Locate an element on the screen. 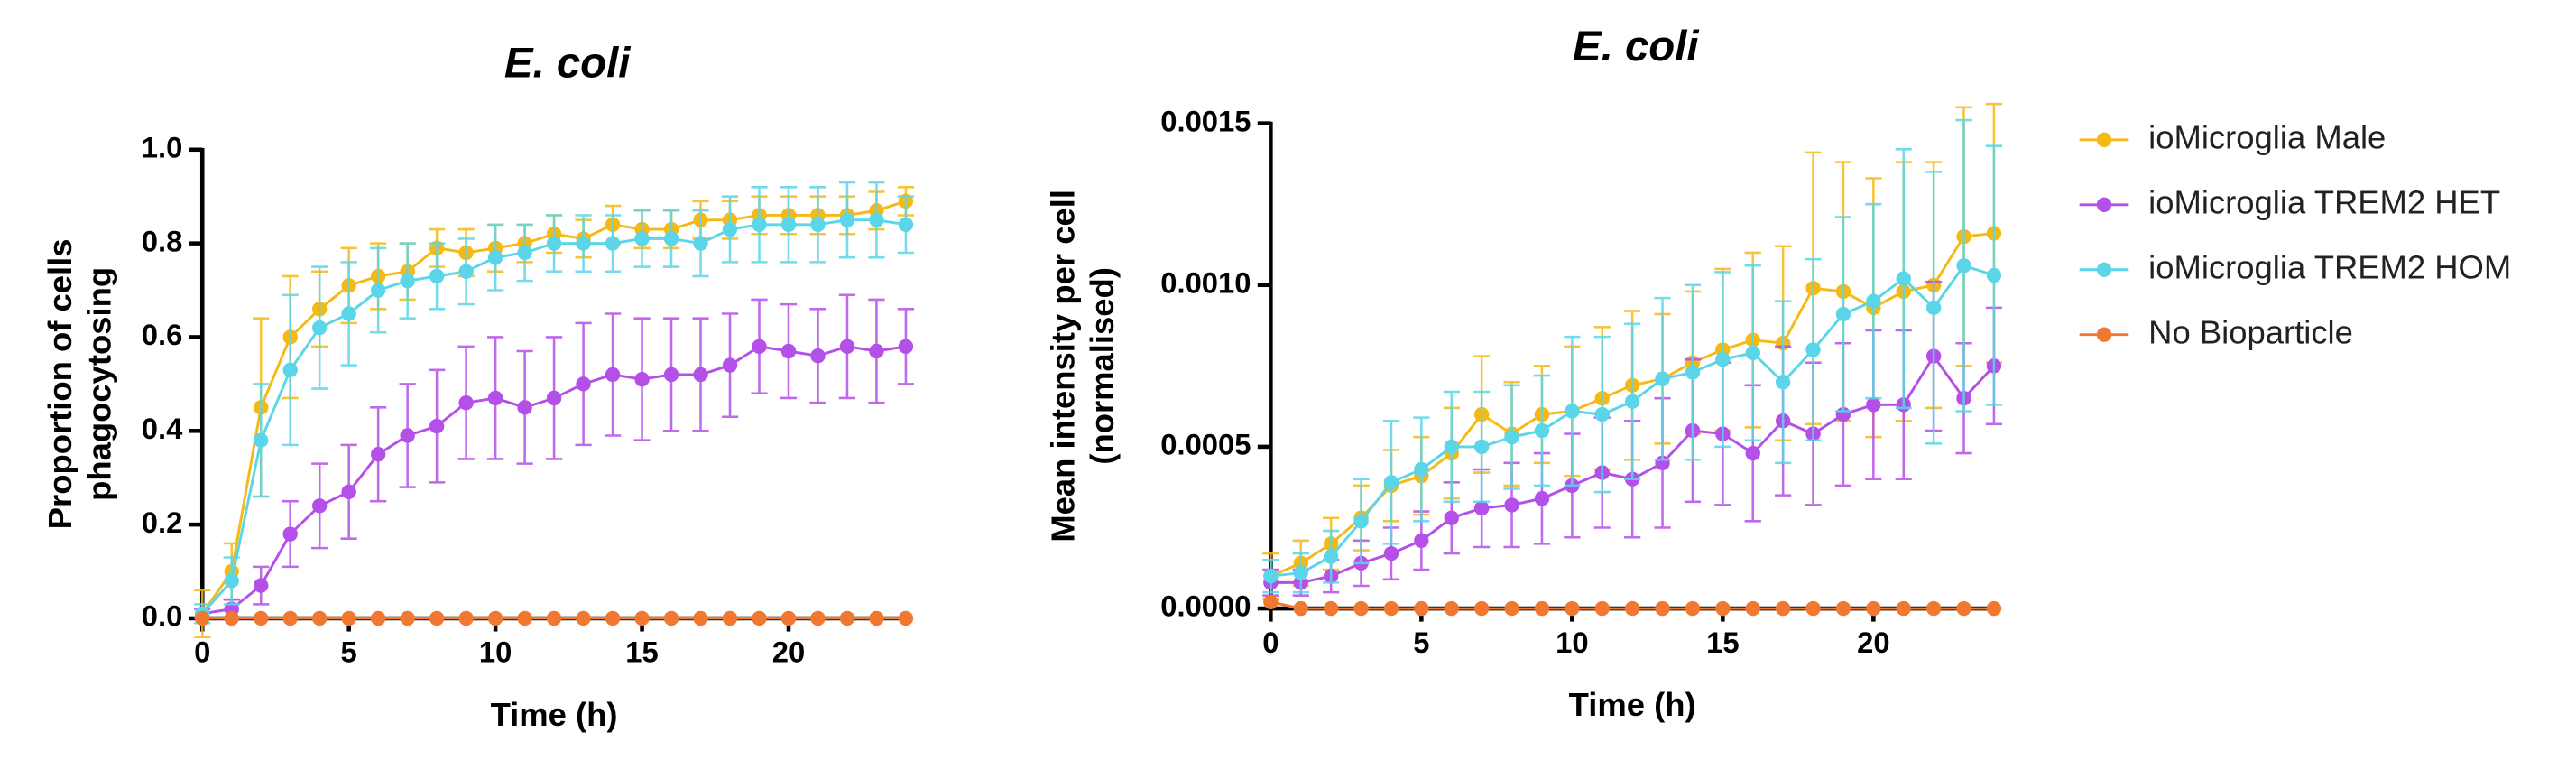 The height and width of the screenshot is (761, 2576). x-tick-label: 15 is located at coordinates (641, 652).